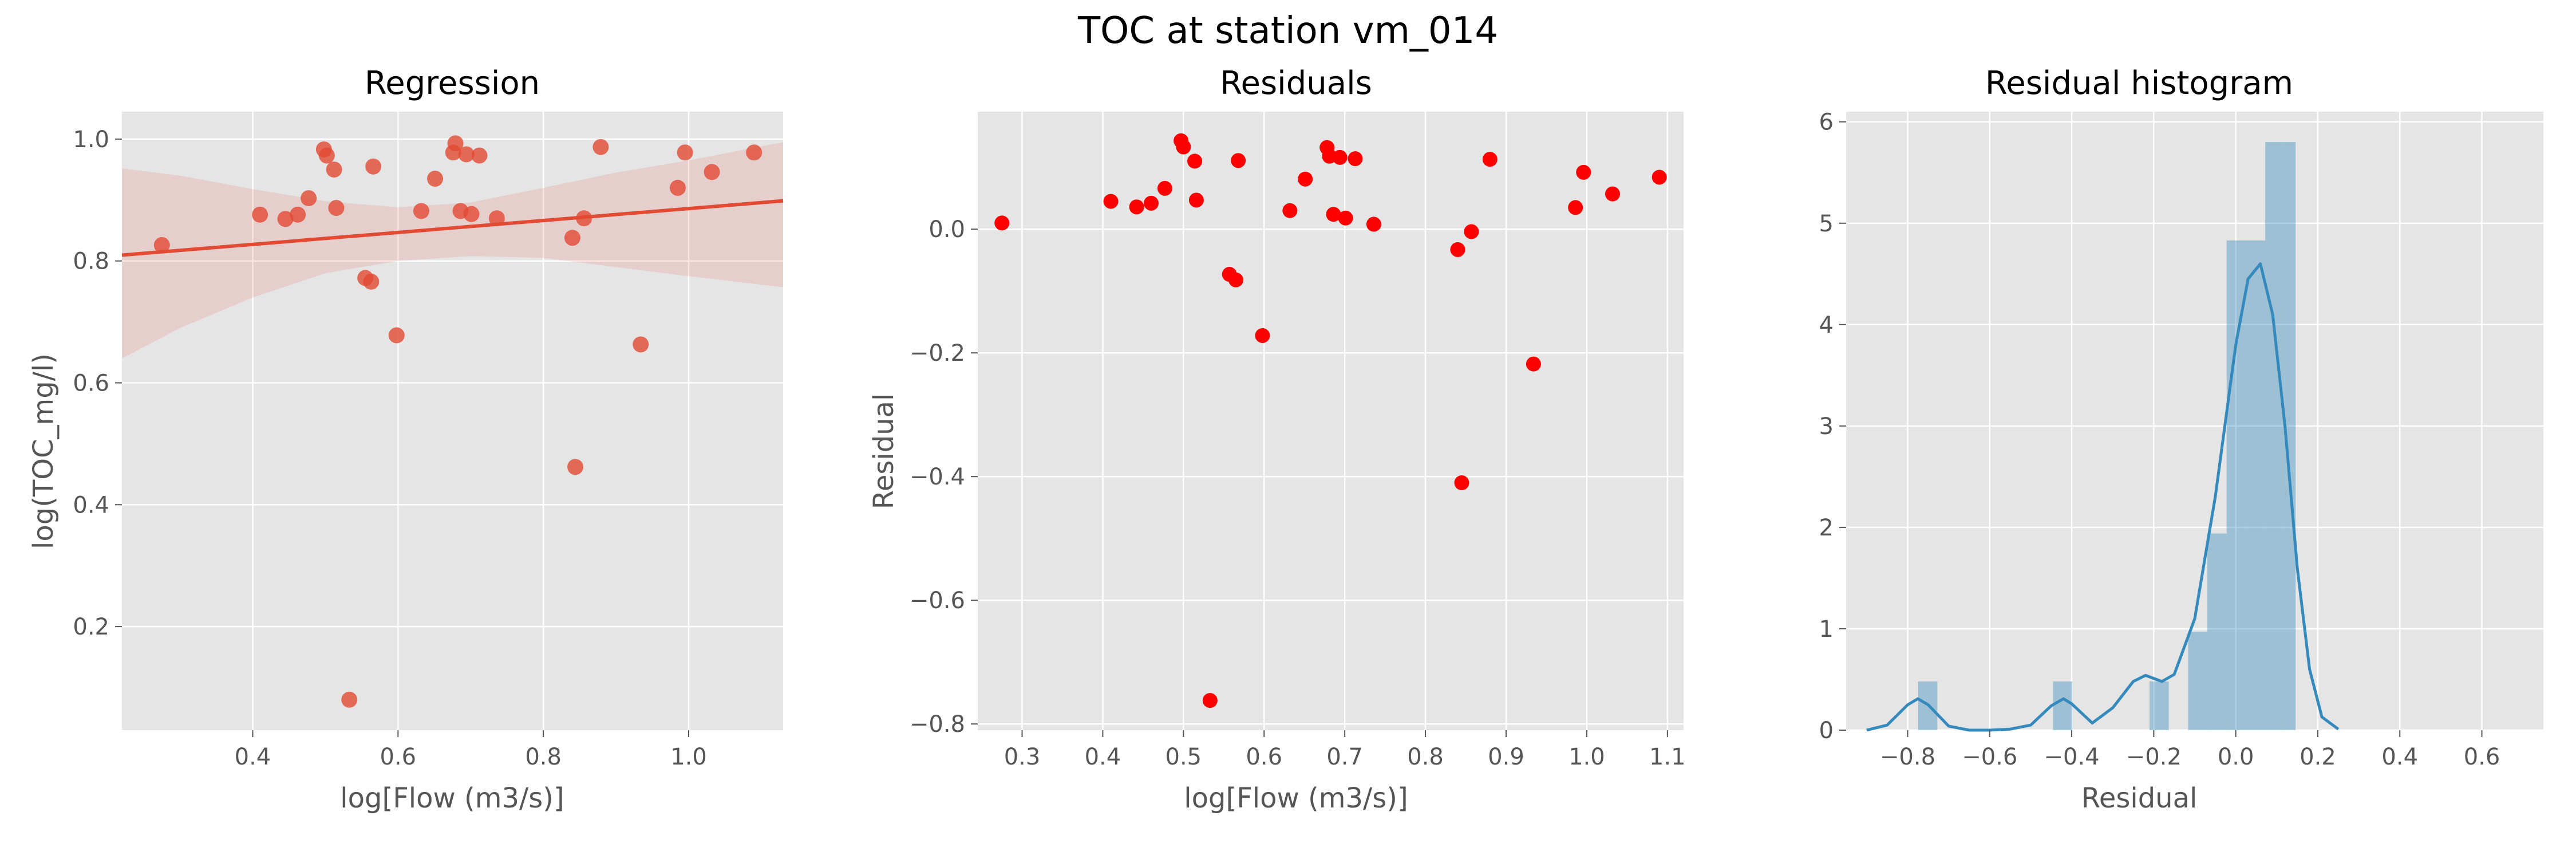 The width and height of the screenshot is (2576, 859). What do you see at coordinates (2399, 757) in the screenshot?
I see `histogram-x-tick-label: 0.4` at bounding box center [2399, 757].